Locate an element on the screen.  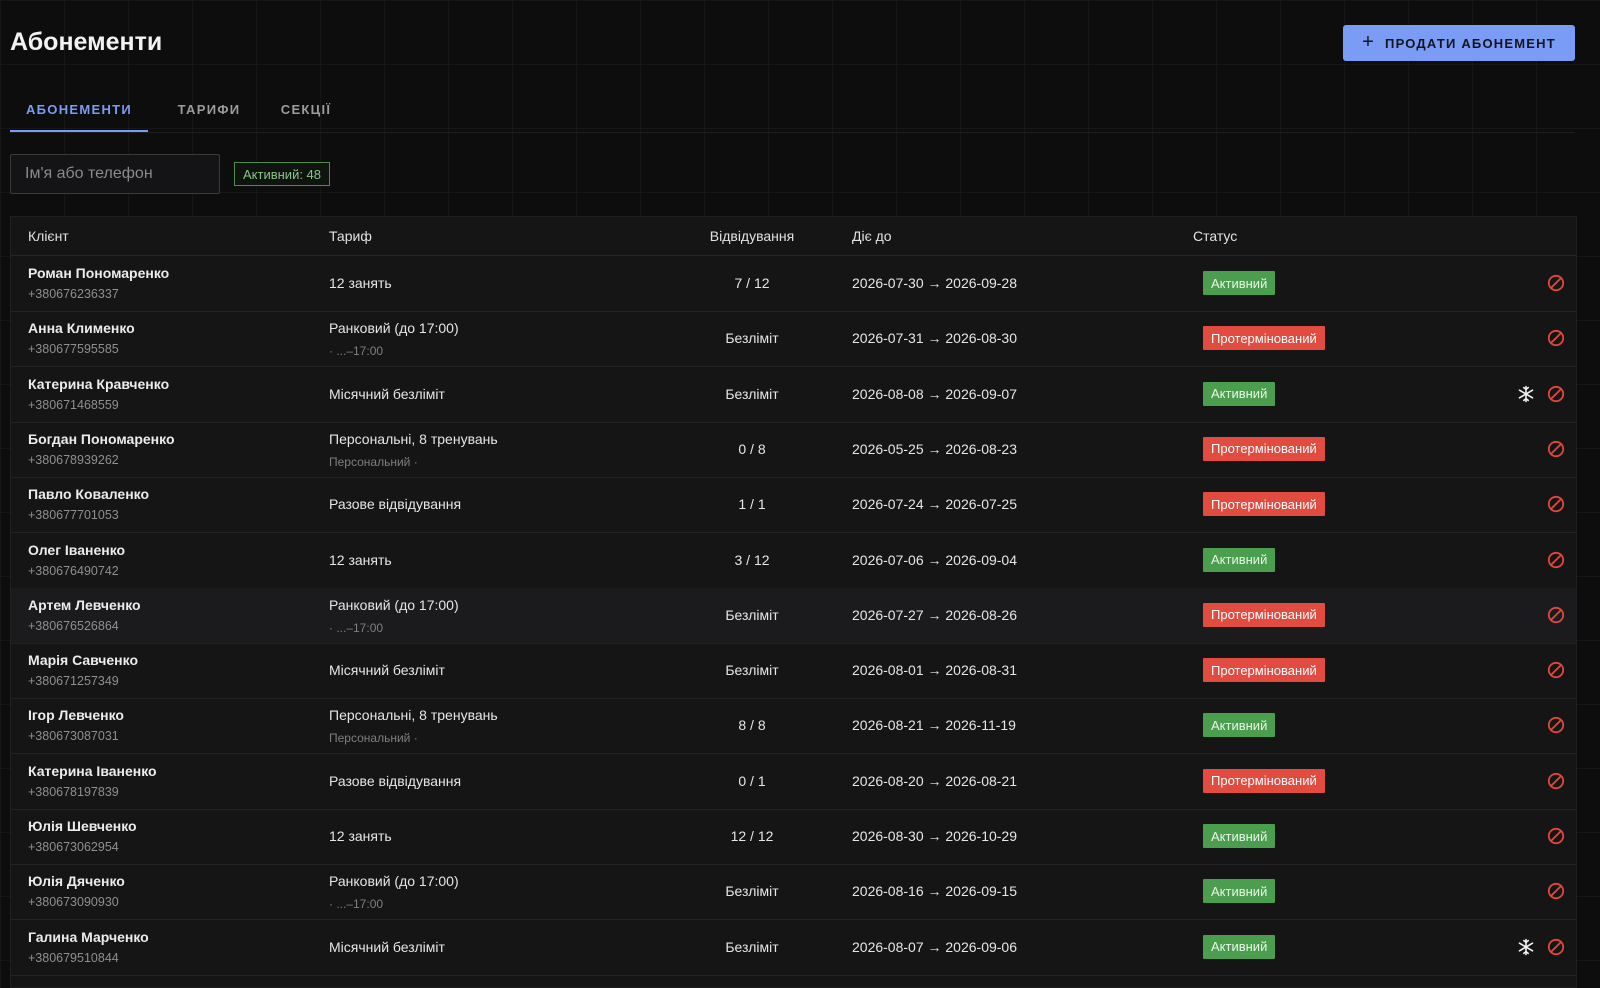
client-phone: +380673062954 is located at coordinates (73, 847).